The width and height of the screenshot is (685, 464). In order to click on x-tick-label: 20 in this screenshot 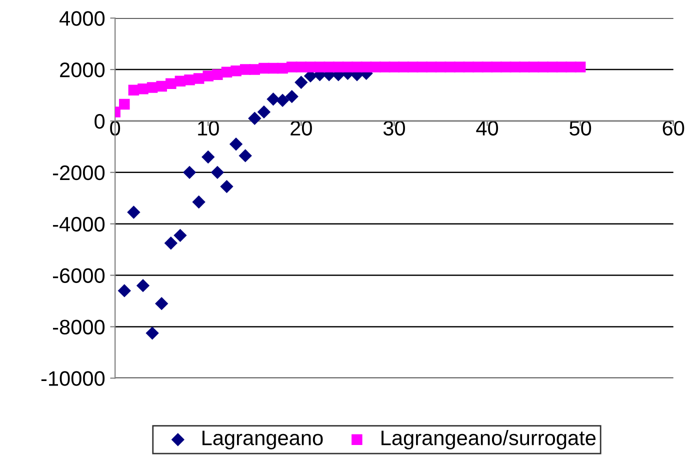, I will do `click(301, 128)`.